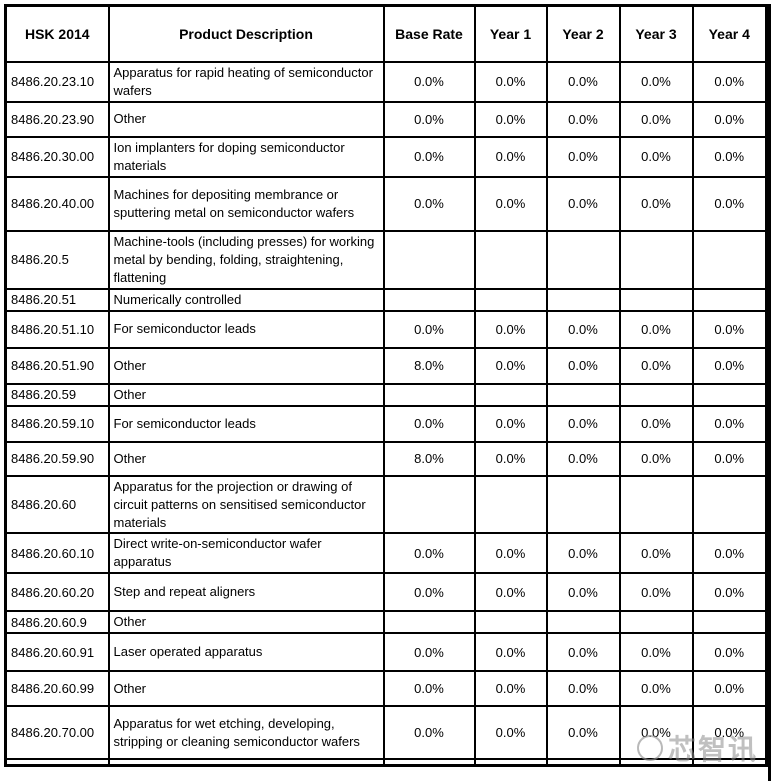 The height and width of the screenshot is (781, 772). I want to click on hsk-code-cell: 8486.20.51.10, so click(57, 329).